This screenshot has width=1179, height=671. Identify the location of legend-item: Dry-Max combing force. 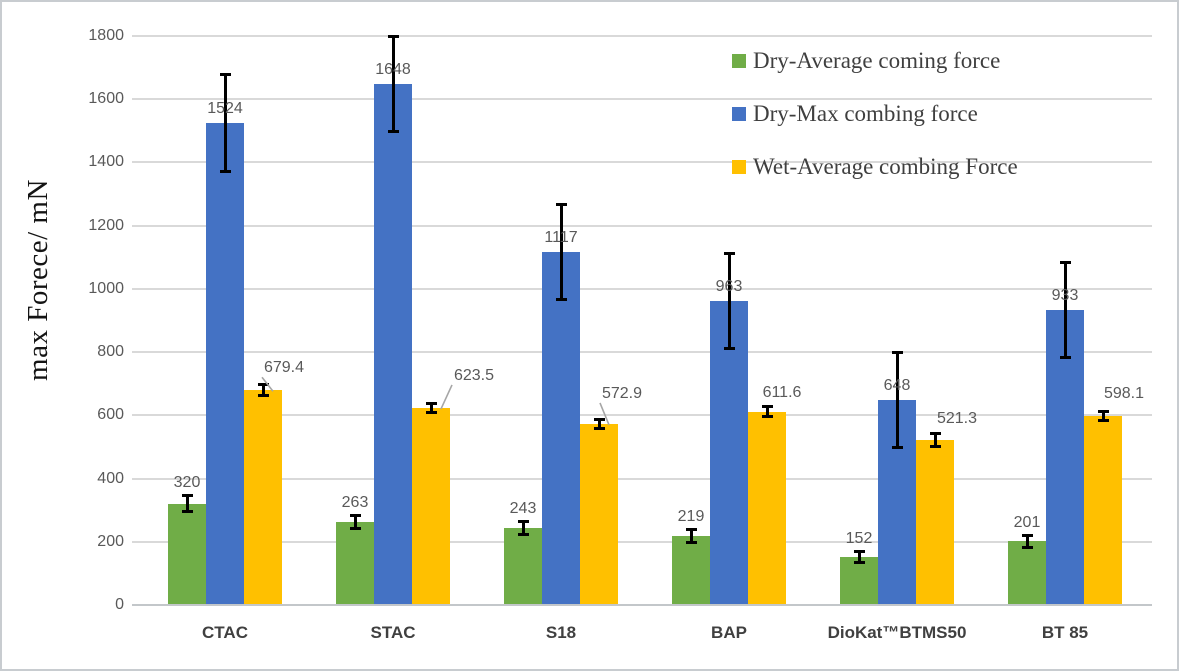
(875, 113).